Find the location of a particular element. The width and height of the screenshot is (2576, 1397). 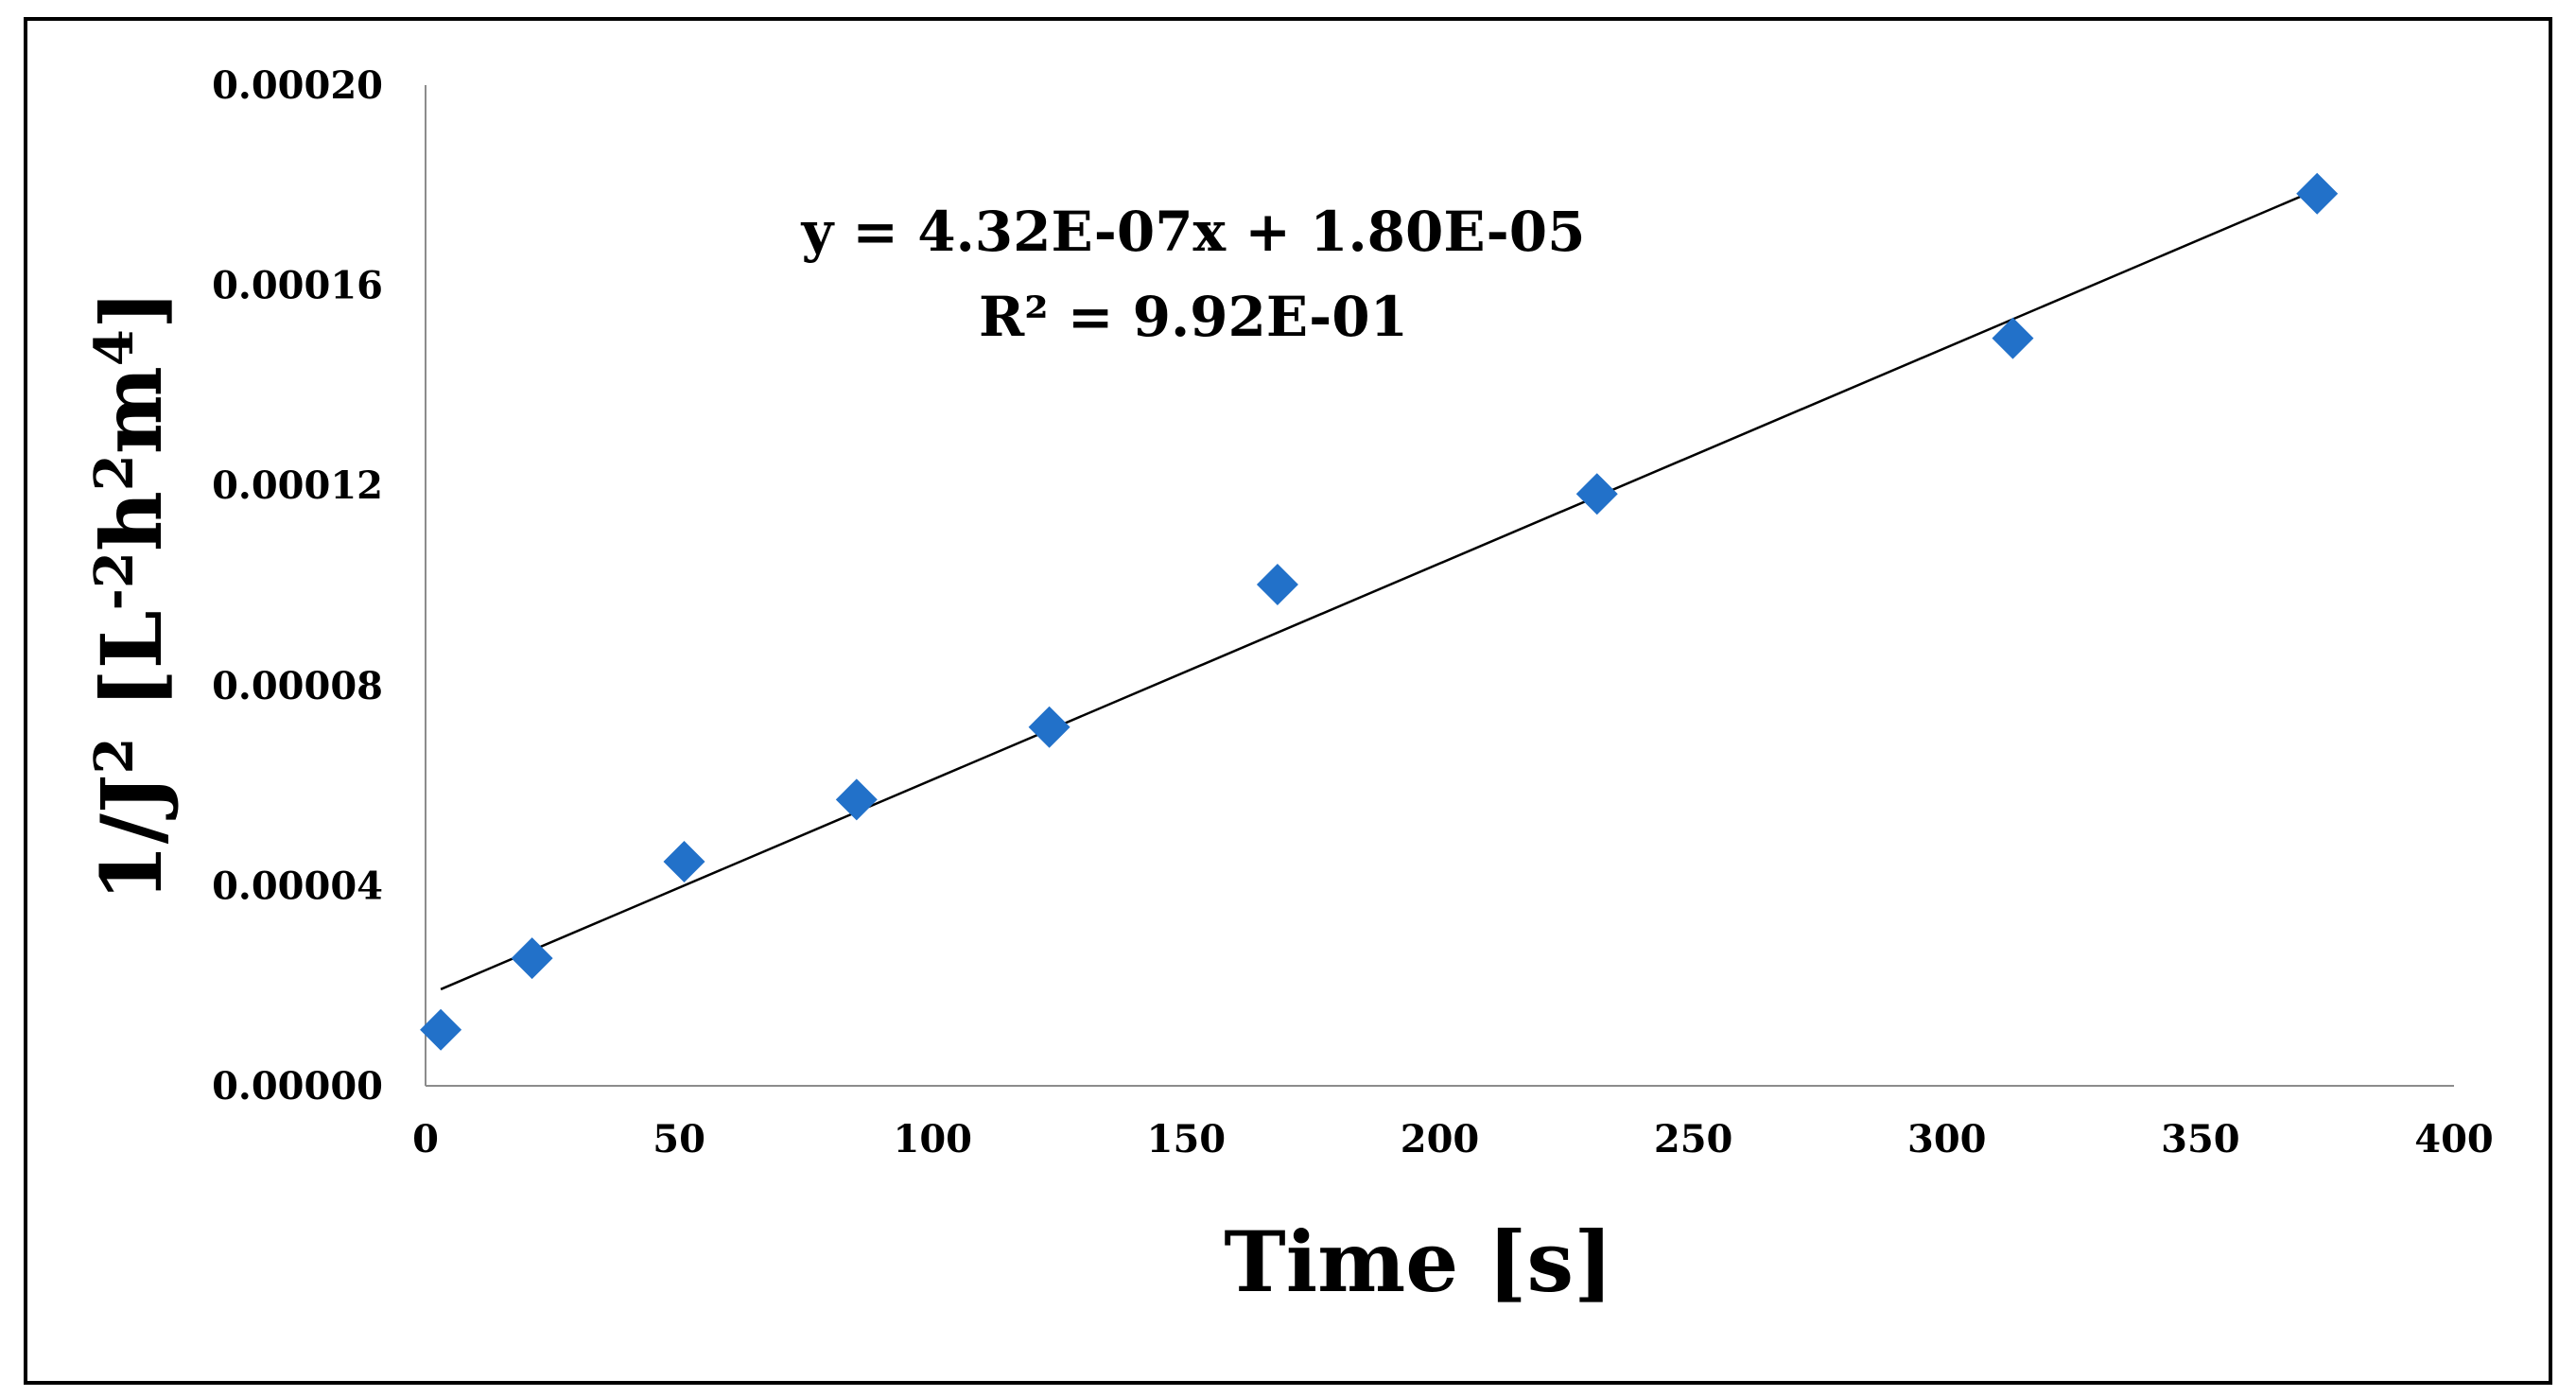

y-axis-title-sup3: 2 is located at coordinates (114, 472).